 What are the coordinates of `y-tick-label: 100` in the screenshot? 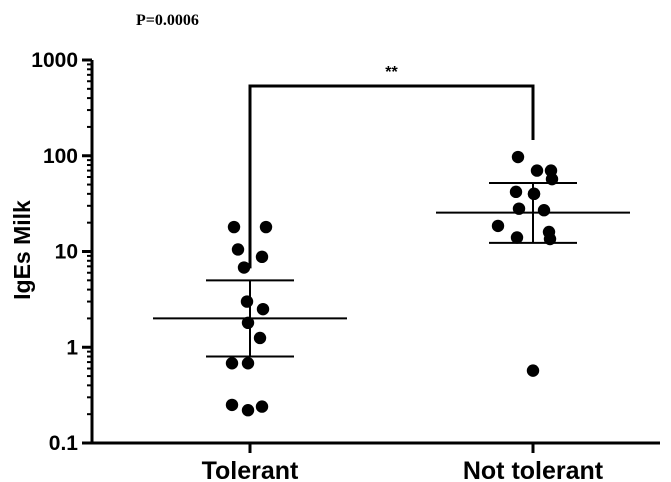 It's located at (60, 156).